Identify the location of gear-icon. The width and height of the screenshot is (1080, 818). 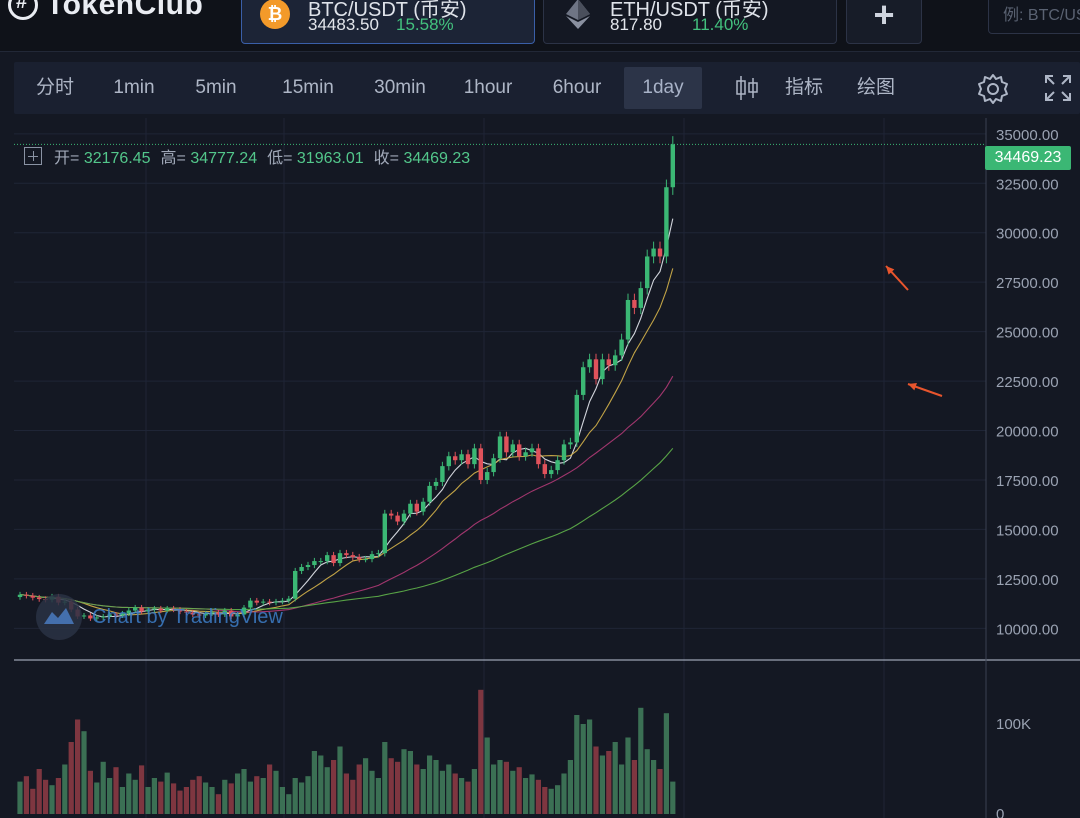
(993, 89).